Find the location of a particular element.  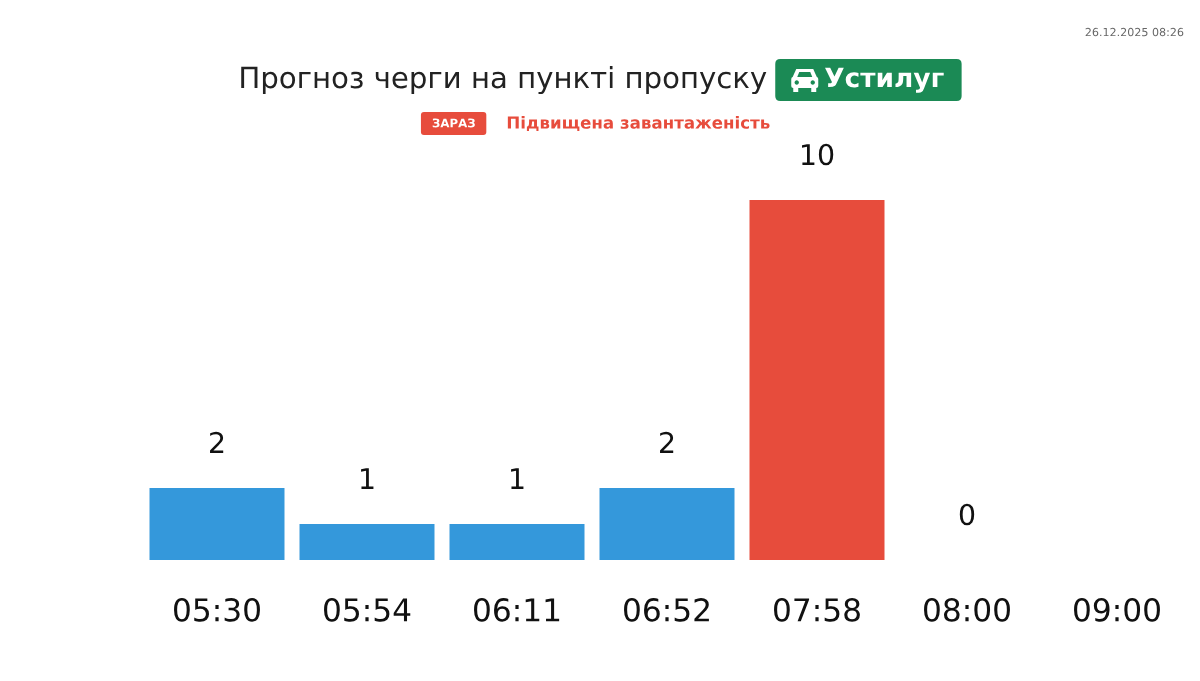

text: ЗАРАЗ is located at coordinates (453, 123).